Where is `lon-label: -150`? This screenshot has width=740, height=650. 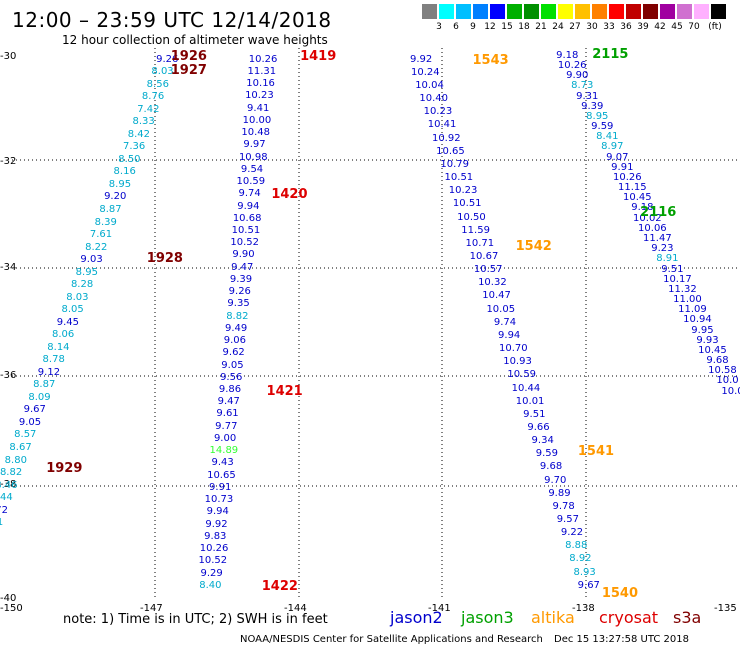 lon-label: -150 is located at coordinates (11, 608).